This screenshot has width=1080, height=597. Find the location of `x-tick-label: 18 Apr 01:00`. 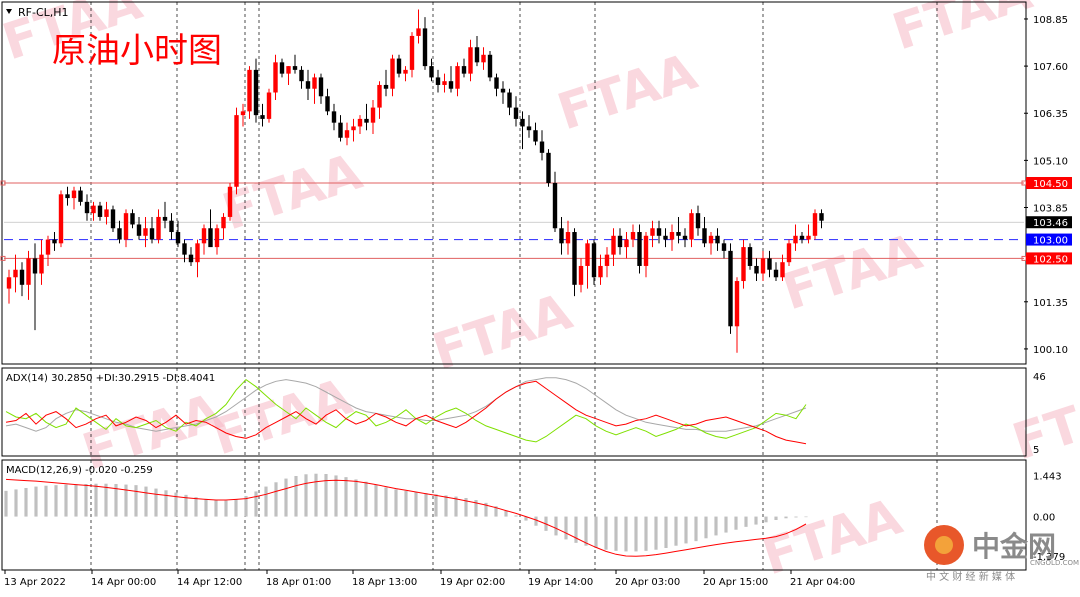

x-tick-label: 18 Apr 01:00 is located at coordinates (298, 582).